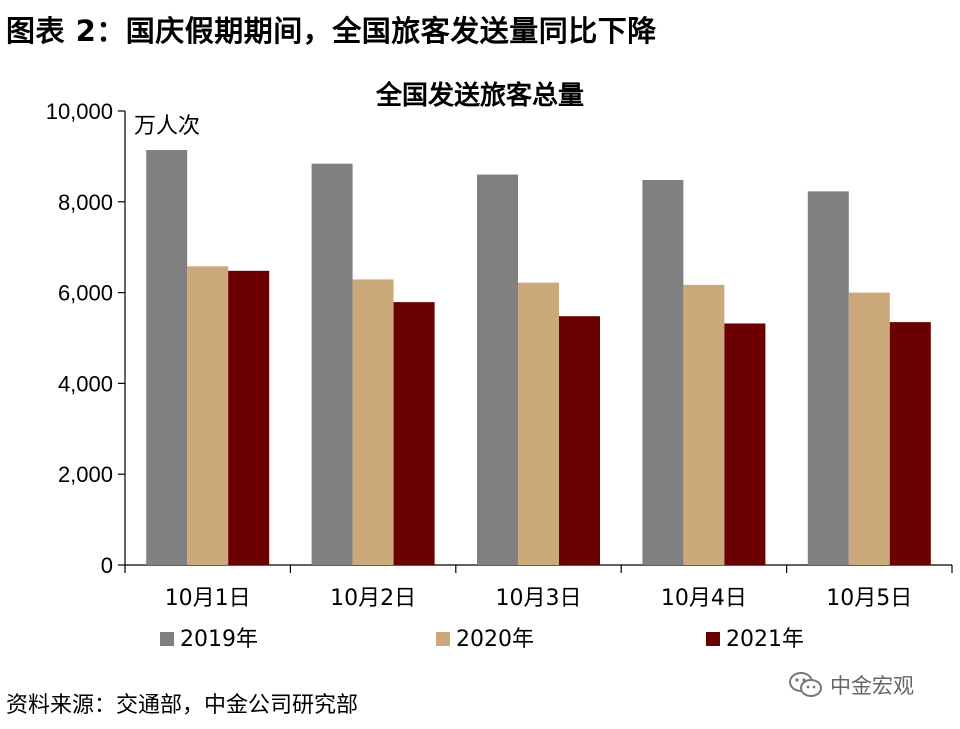 The image size is (960, 729). I want to click on bar-2021年-10月4日, so click(745, 444).